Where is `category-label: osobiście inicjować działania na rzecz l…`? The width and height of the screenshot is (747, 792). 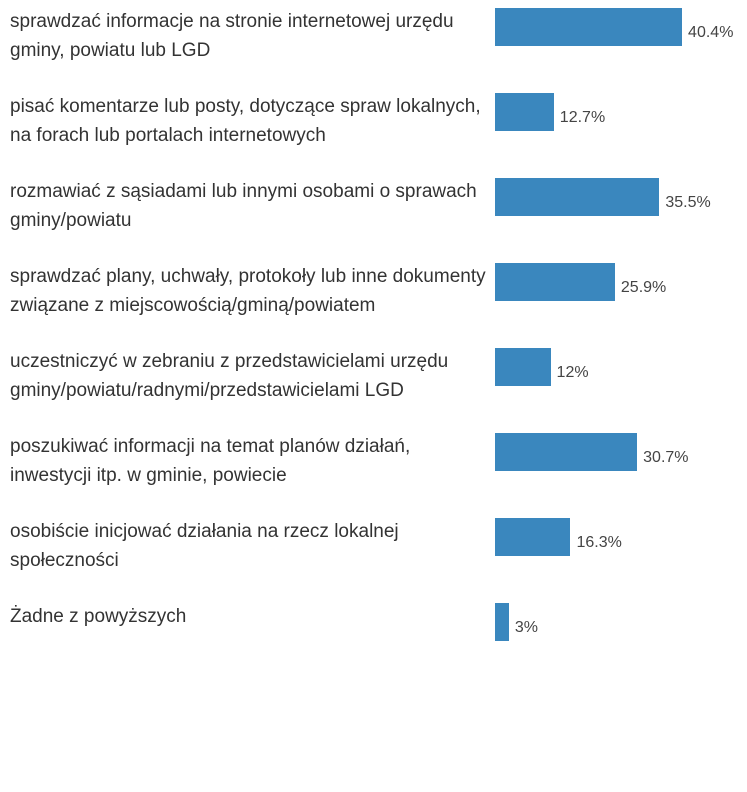 category-label: osobiście inicjować działania na rzecz l… is located at coordinates (204, 546).